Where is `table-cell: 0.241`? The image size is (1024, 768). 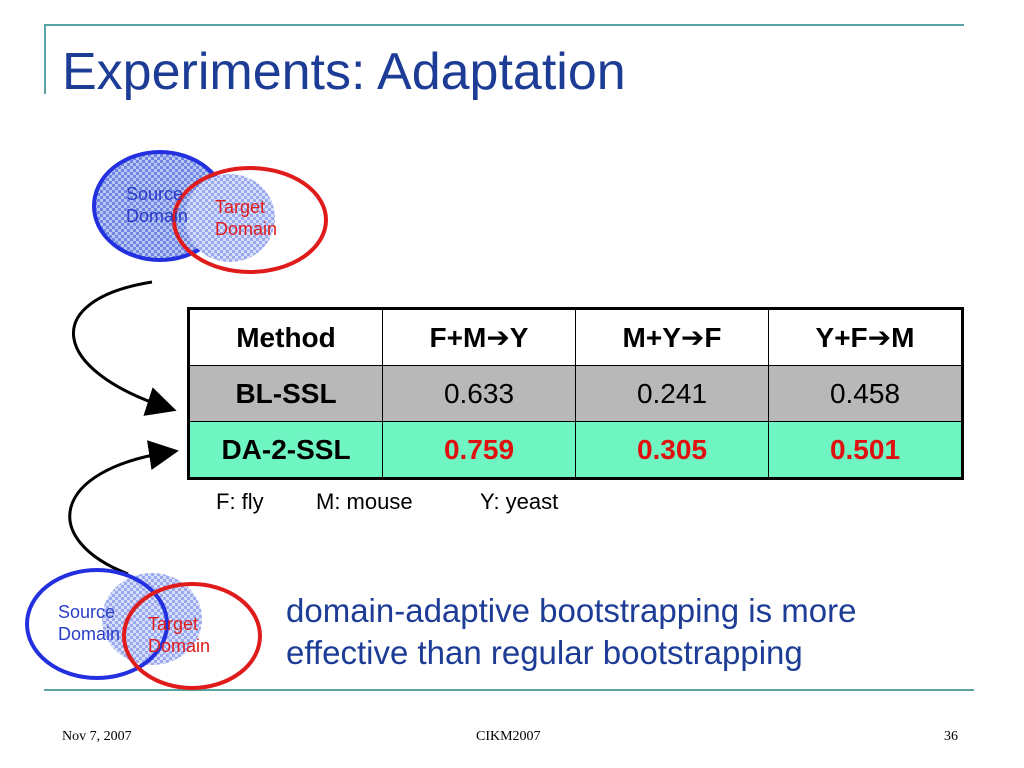 table-cell: 0.241 is located at coordinates (672, 393).